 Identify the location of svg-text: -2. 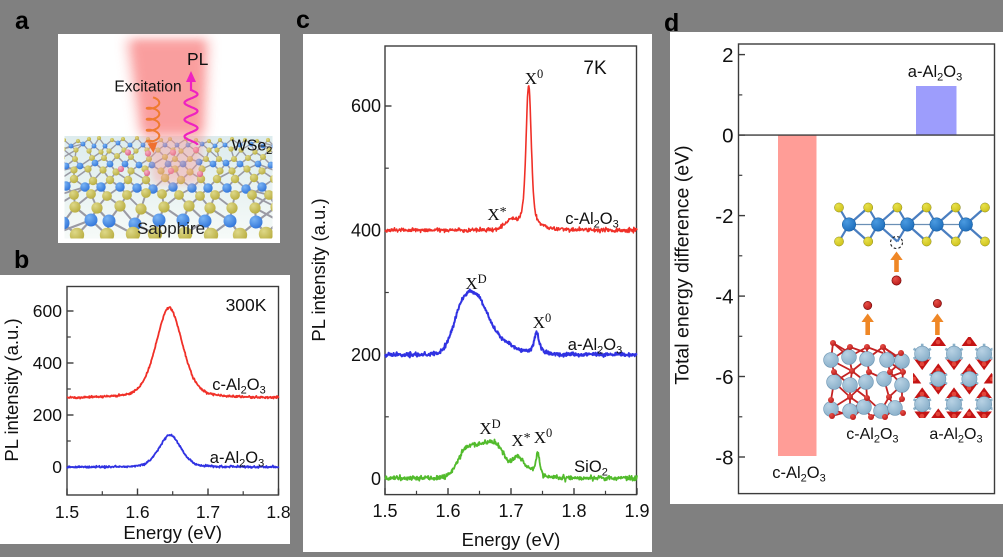
(724, 216).